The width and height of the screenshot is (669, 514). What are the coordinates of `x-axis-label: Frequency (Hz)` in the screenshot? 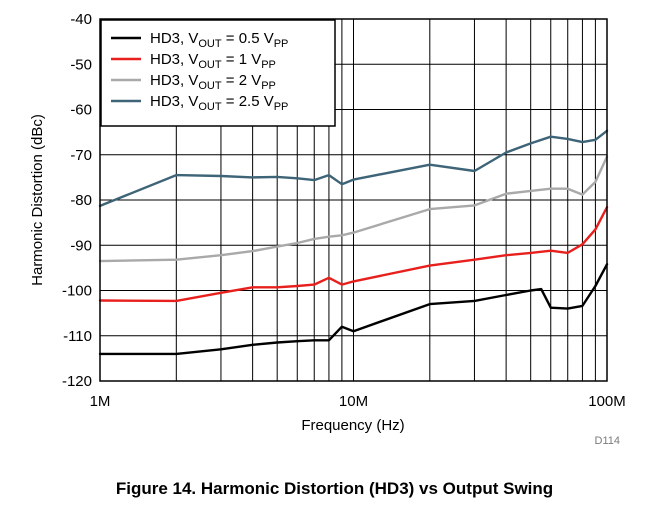 It's located at (352, 425).